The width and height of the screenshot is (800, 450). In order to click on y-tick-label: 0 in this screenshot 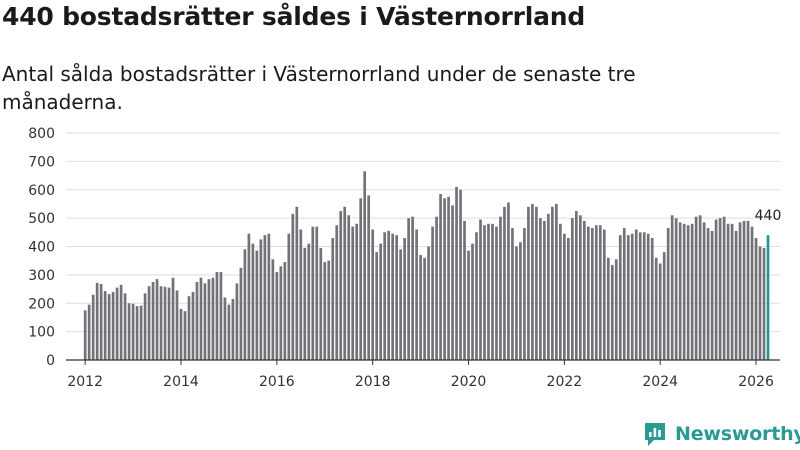, I will do `click(50, 361)`.